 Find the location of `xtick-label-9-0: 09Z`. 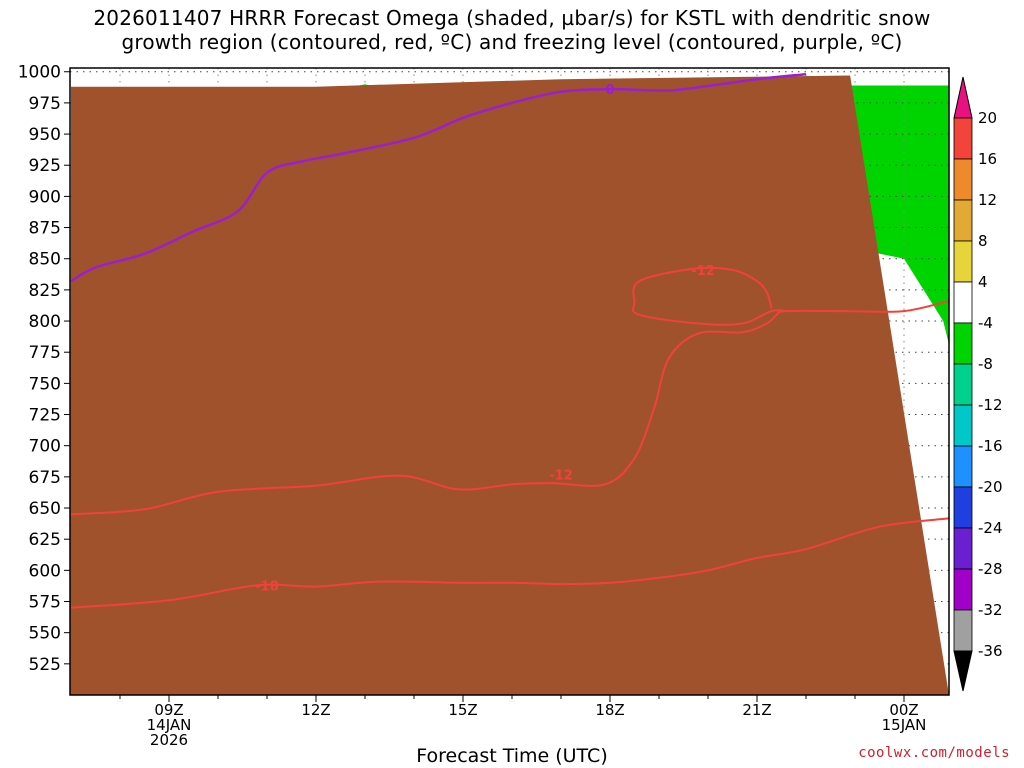

xtick-label-9-0: 09Z is located at coordinates (168, 710).